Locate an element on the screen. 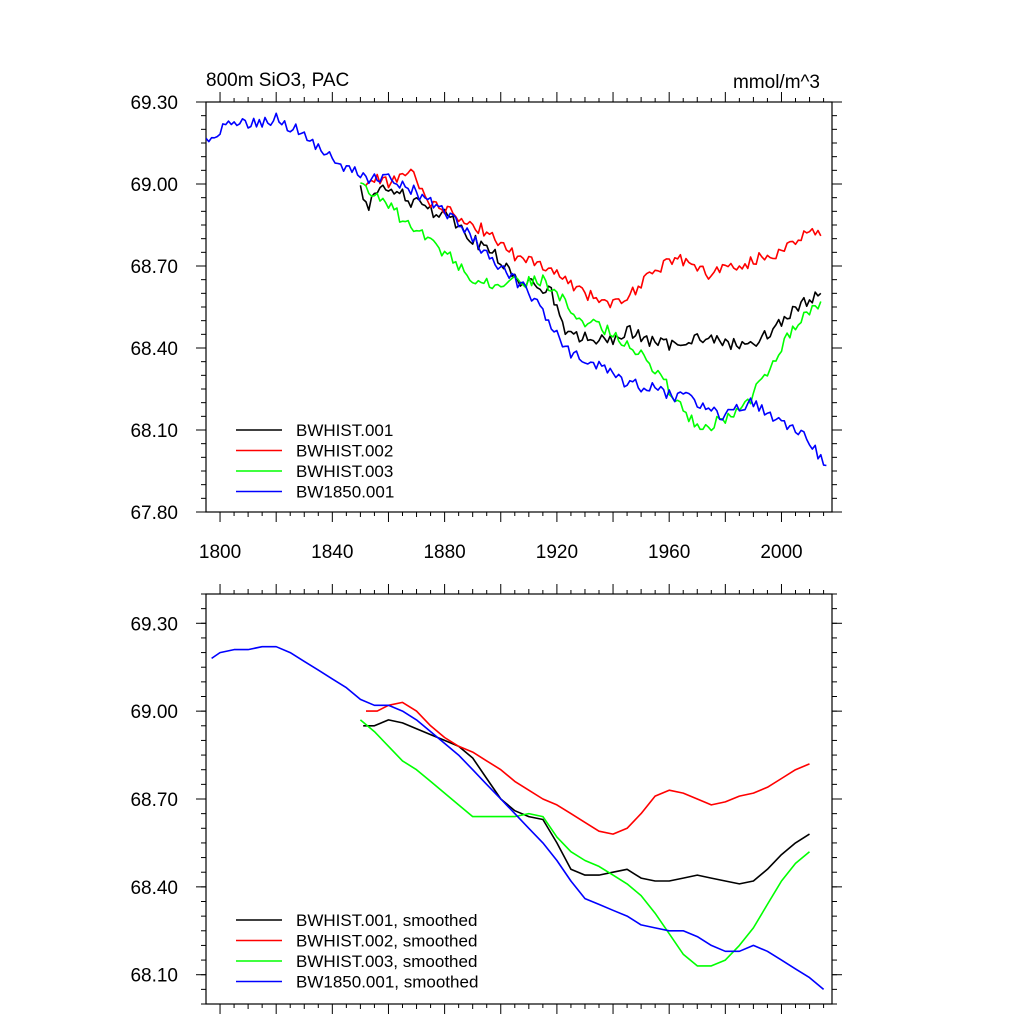 This screenshot has height=1024, width=1024. legend-label: BWHIST.002, smoothed is located at coordinates (386, 941).